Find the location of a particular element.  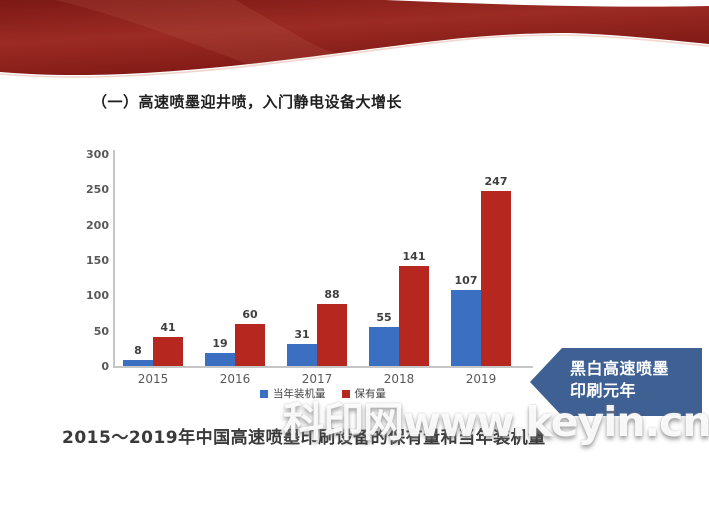

bar-当年装机量-2015 is located at coordinates (138, 363).